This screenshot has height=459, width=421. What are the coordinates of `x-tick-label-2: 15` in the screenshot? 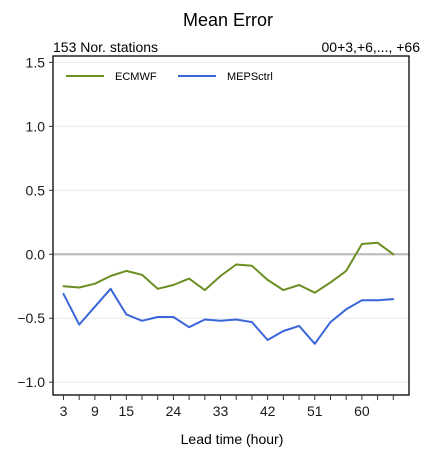 It's located at (127, 411).